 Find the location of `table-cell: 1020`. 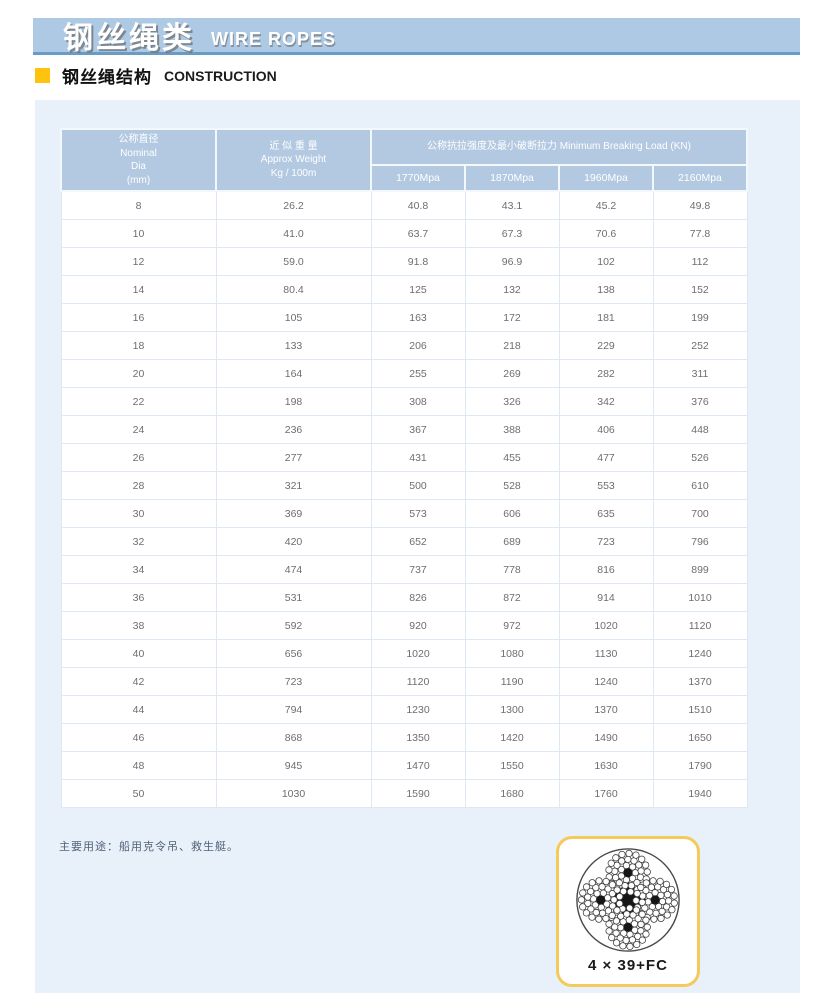

table-cell: 1020 is located at coordinates (418, 653).